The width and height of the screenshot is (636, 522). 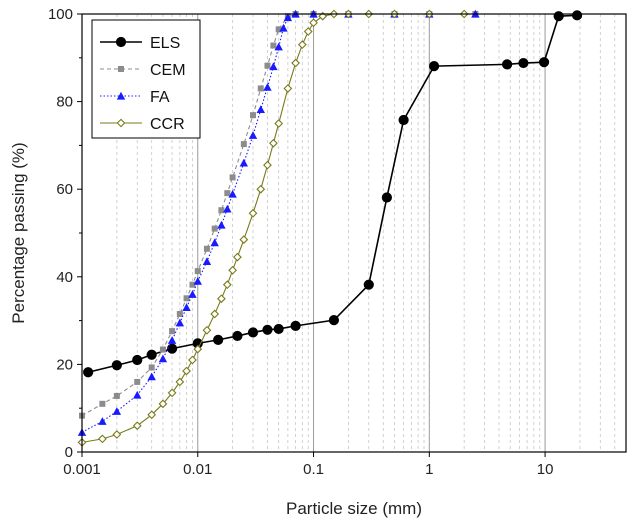 What do you see at coordinates (142, 124) in the screenshot?
I see `legend-item-ccr: CCR` at bounding box center [142, 124].